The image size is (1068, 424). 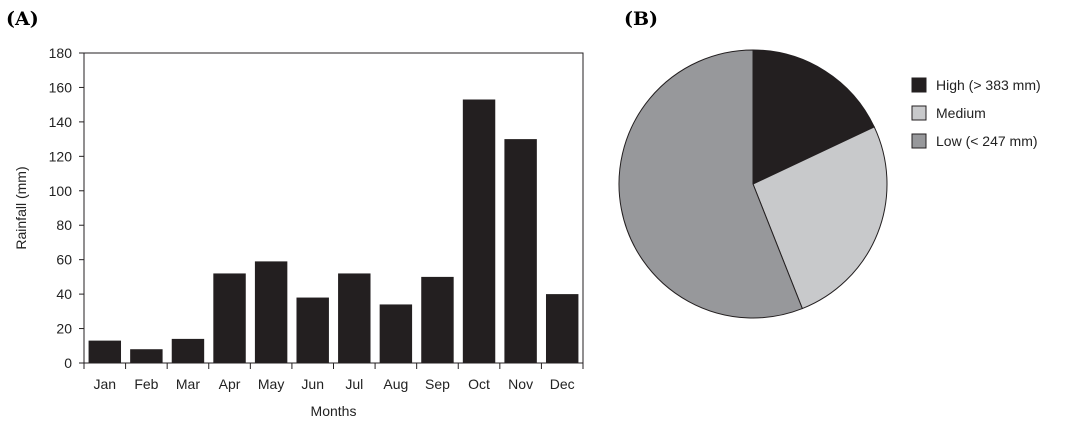 I want to click on legend-label: Medium, so click(x=961, y=113).